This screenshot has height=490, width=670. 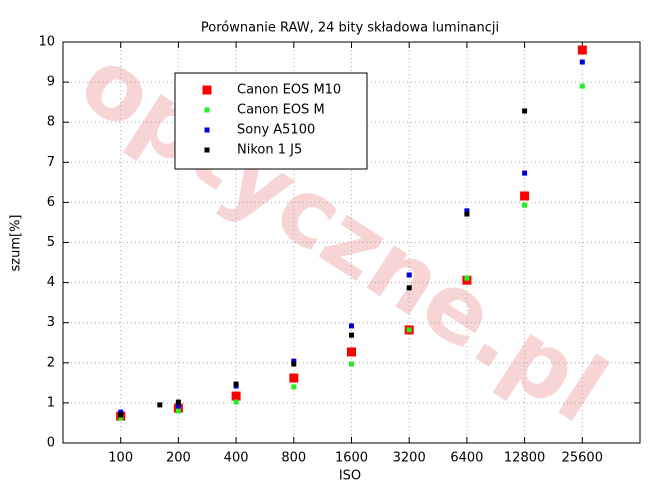 I want to click on legend-label: Sony A5100, so click(x=276, y=130).